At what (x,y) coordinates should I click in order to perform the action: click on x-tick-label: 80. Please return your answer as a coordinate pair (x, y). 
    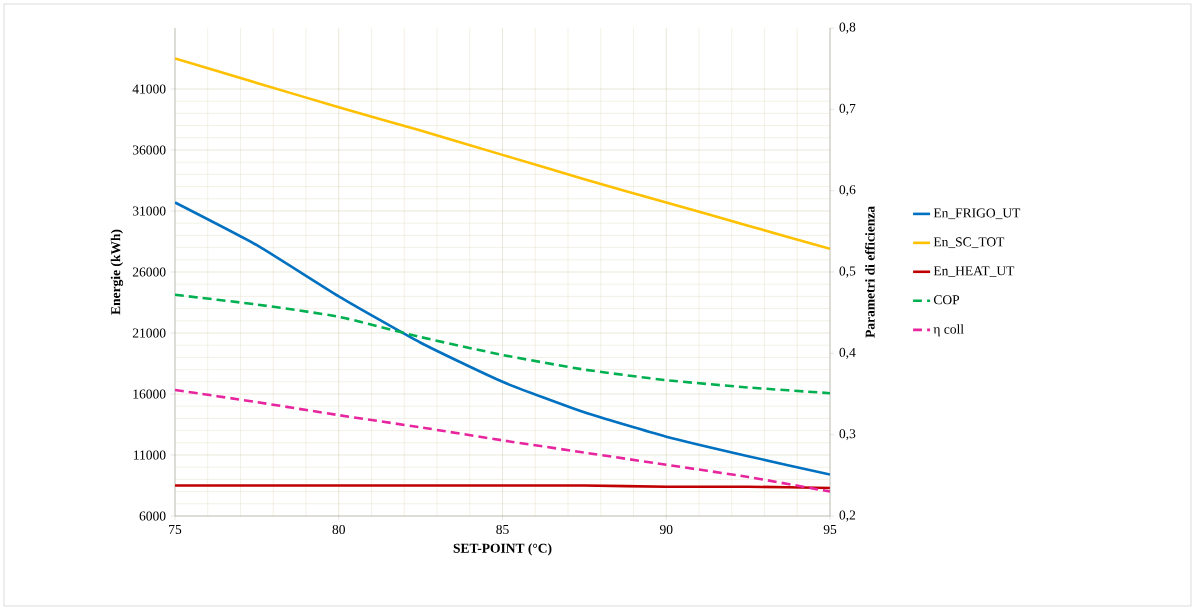
    Looking at the image, I should click on (338, 529).